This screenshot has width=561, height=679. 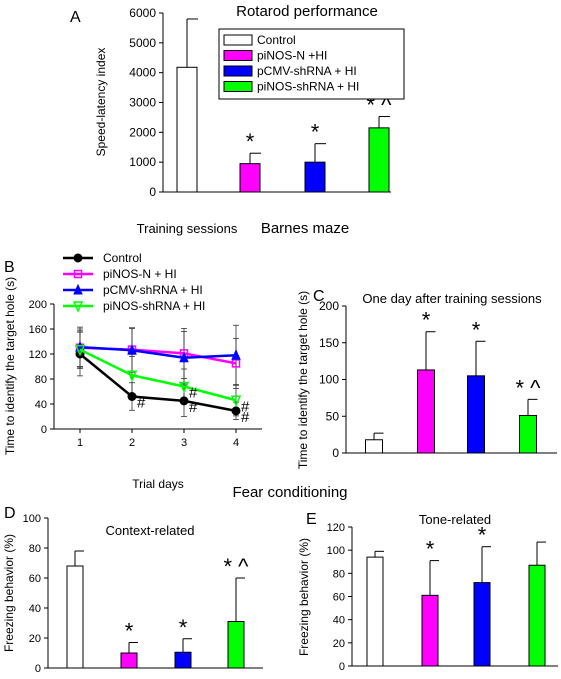 What do you see at coordinates (307, 71) in the screenshot?
I see `panel-a-legend-label: pCMV-shRNA + HI` at bounding box center [307, 71].